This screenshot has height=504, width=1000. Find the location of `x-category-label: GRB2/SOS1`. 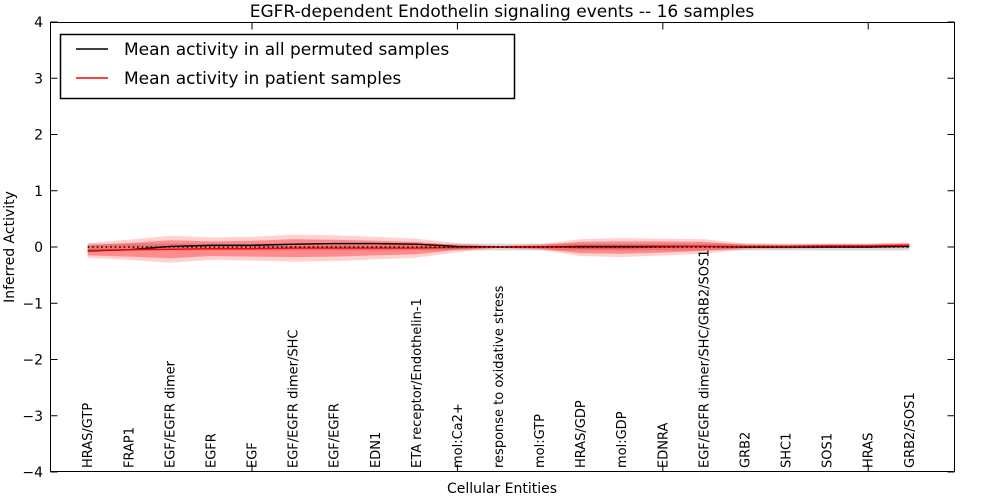

x-category-label: GRB2/SOS1 is located at coordinates (910, 430).